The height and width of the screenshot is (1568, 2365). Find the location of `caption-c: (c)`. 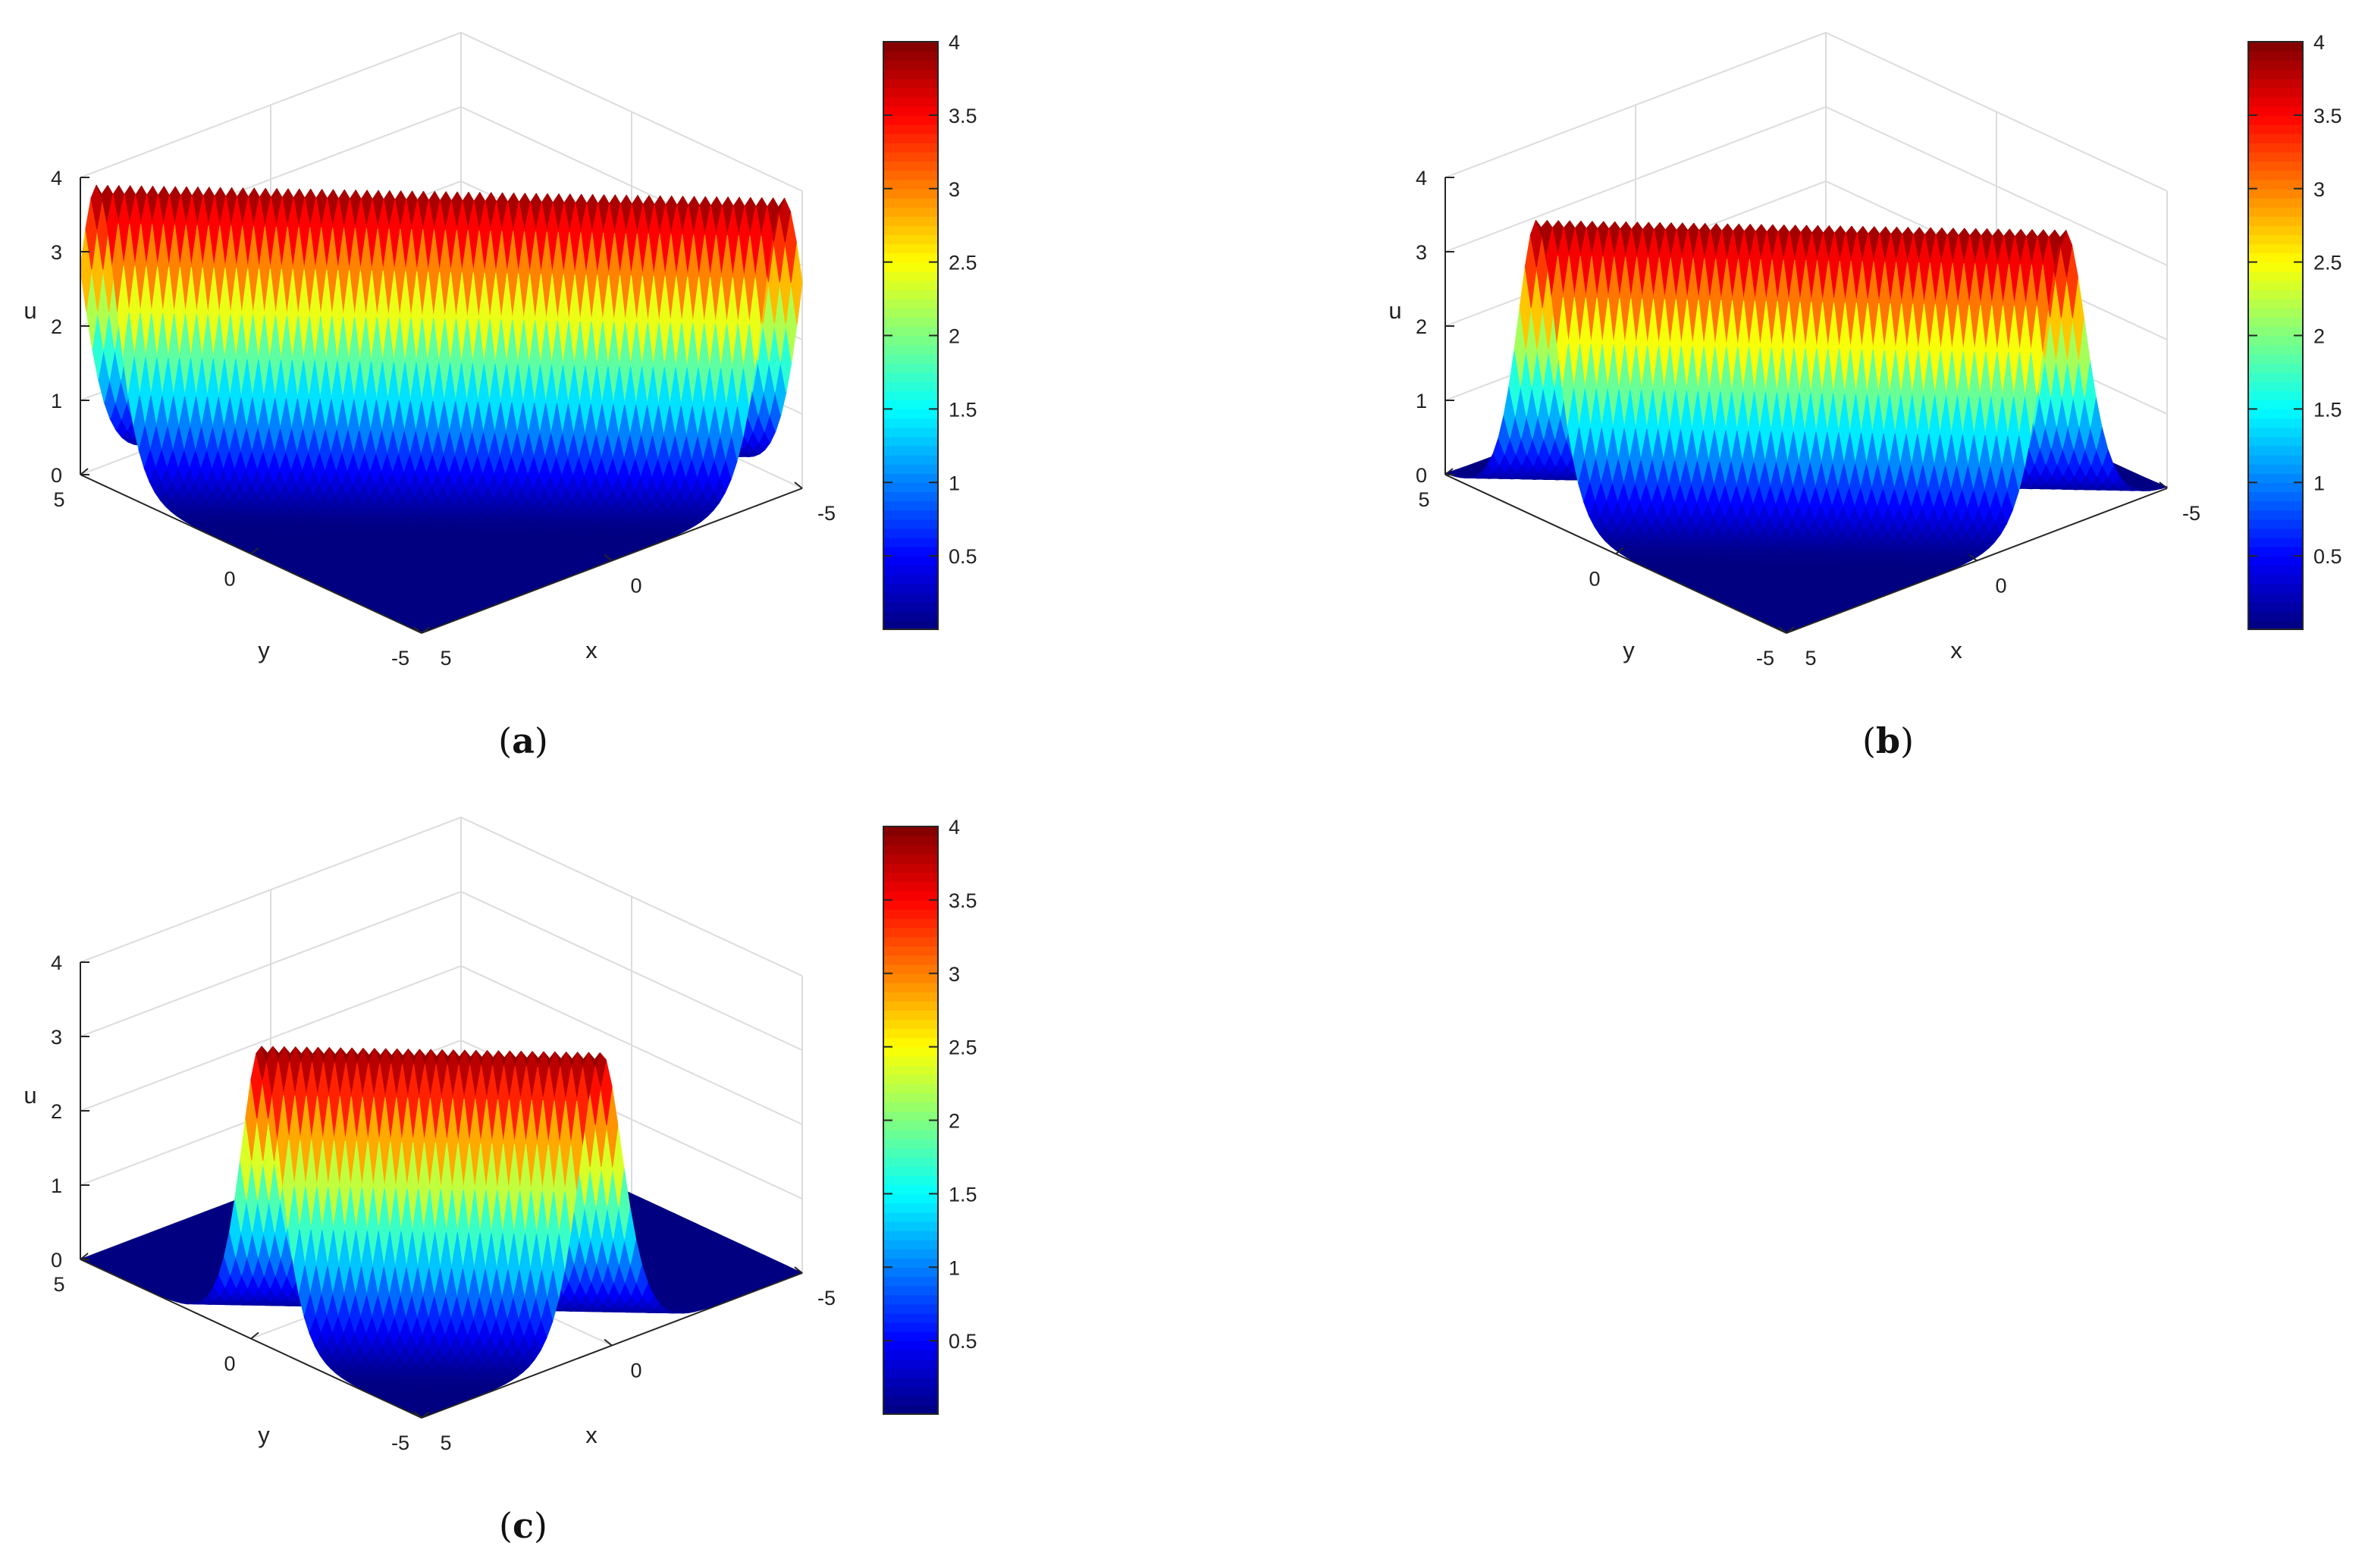

caption-c: (c) is located at coordinates (523, 1526).